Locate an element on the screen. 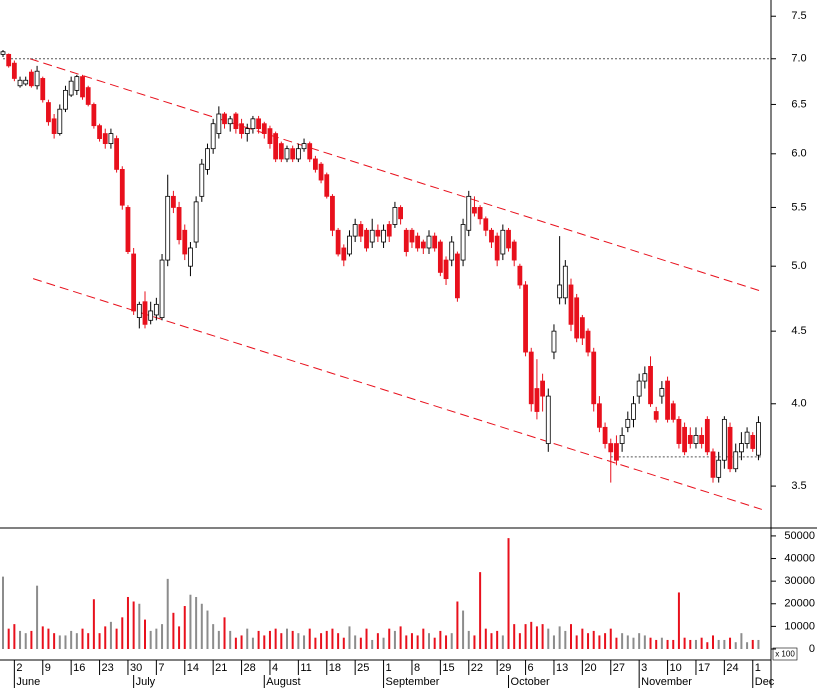 The image size is (817, 688). y-tick-label: 6.0 is located at coordinates (798, 154).